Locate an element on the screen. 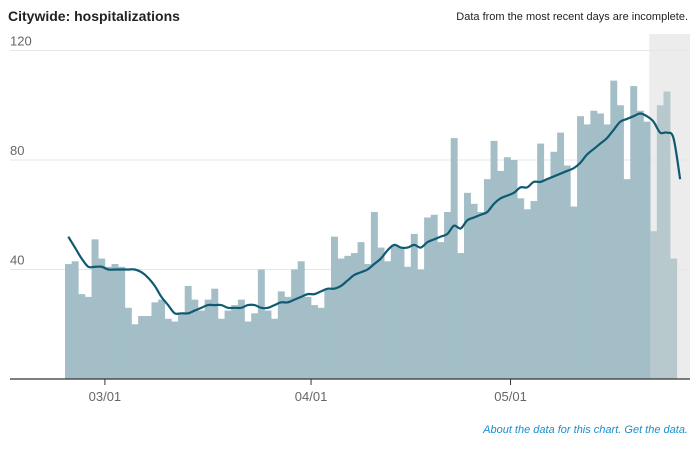 The height and width of the screenshot is (449, 700). x-tick-label: 05/01 is located at coordinates (510, 396).